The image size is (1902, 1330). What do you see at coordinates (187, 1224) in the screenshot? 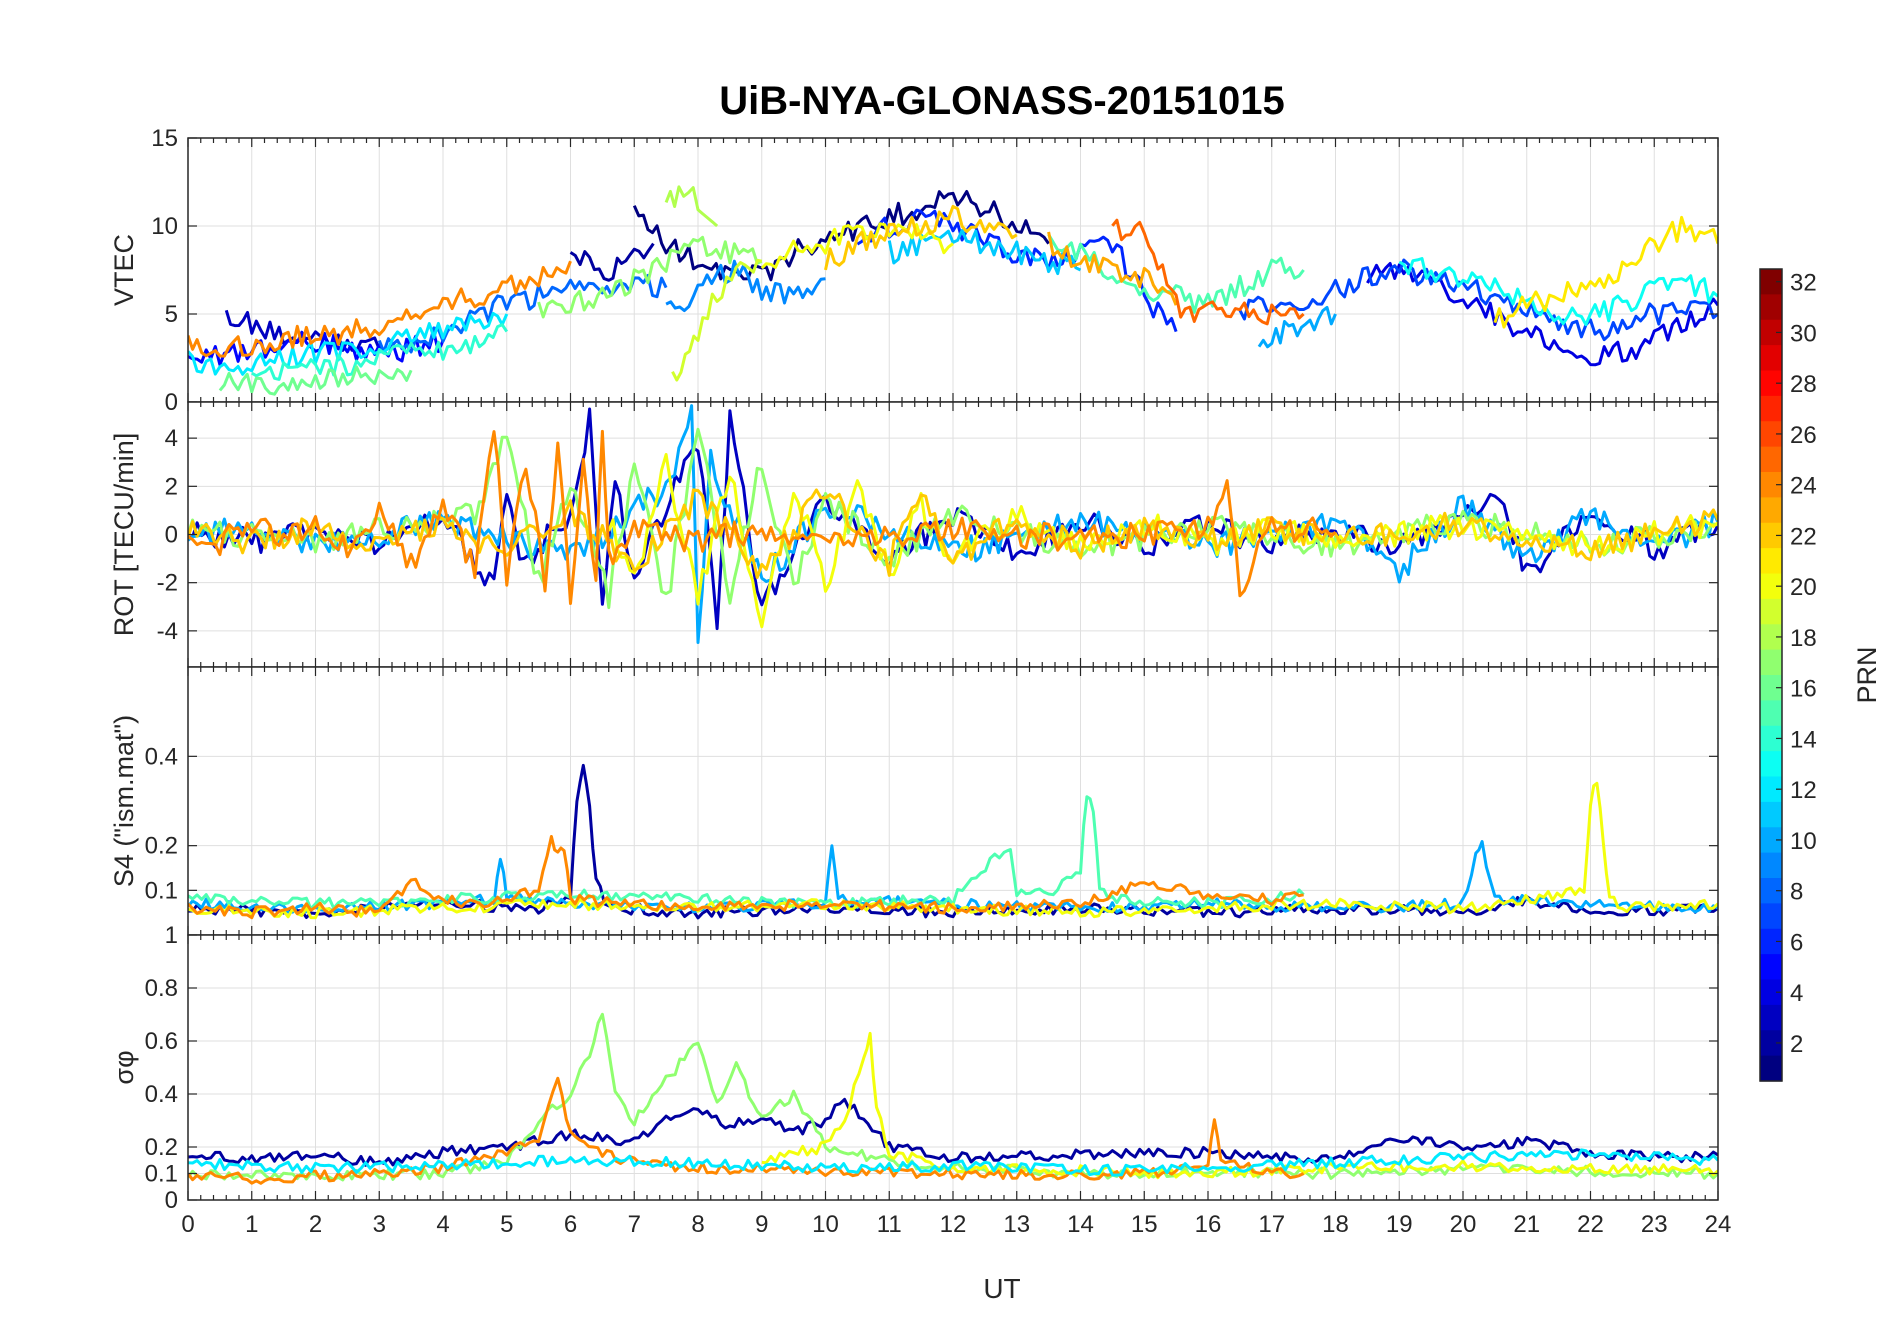
I see `x-tick-label: 0` at bounding box center [187, 1224].